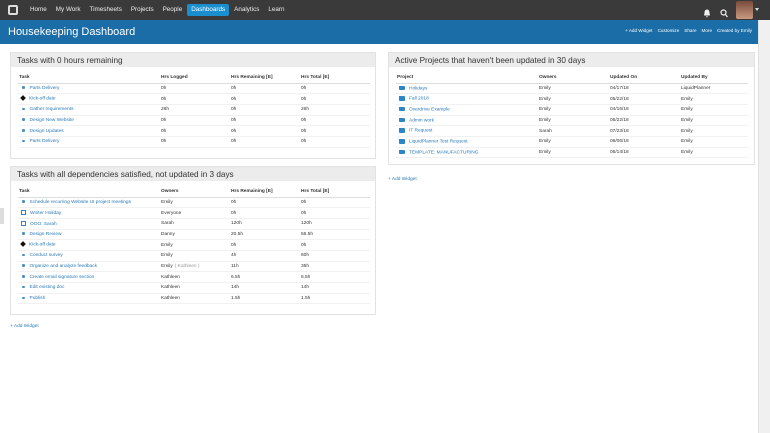 The width and height of the screenshot is (770, 433). I want to click on item-link: Design Review, so click(89, 235).